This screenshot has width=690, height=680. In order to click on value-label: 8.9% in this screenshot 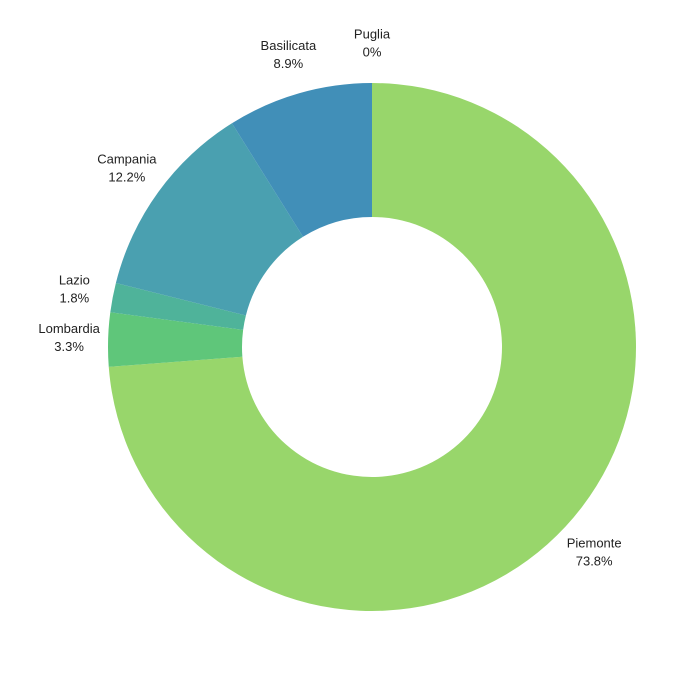, I will do `click(289, 63)`.